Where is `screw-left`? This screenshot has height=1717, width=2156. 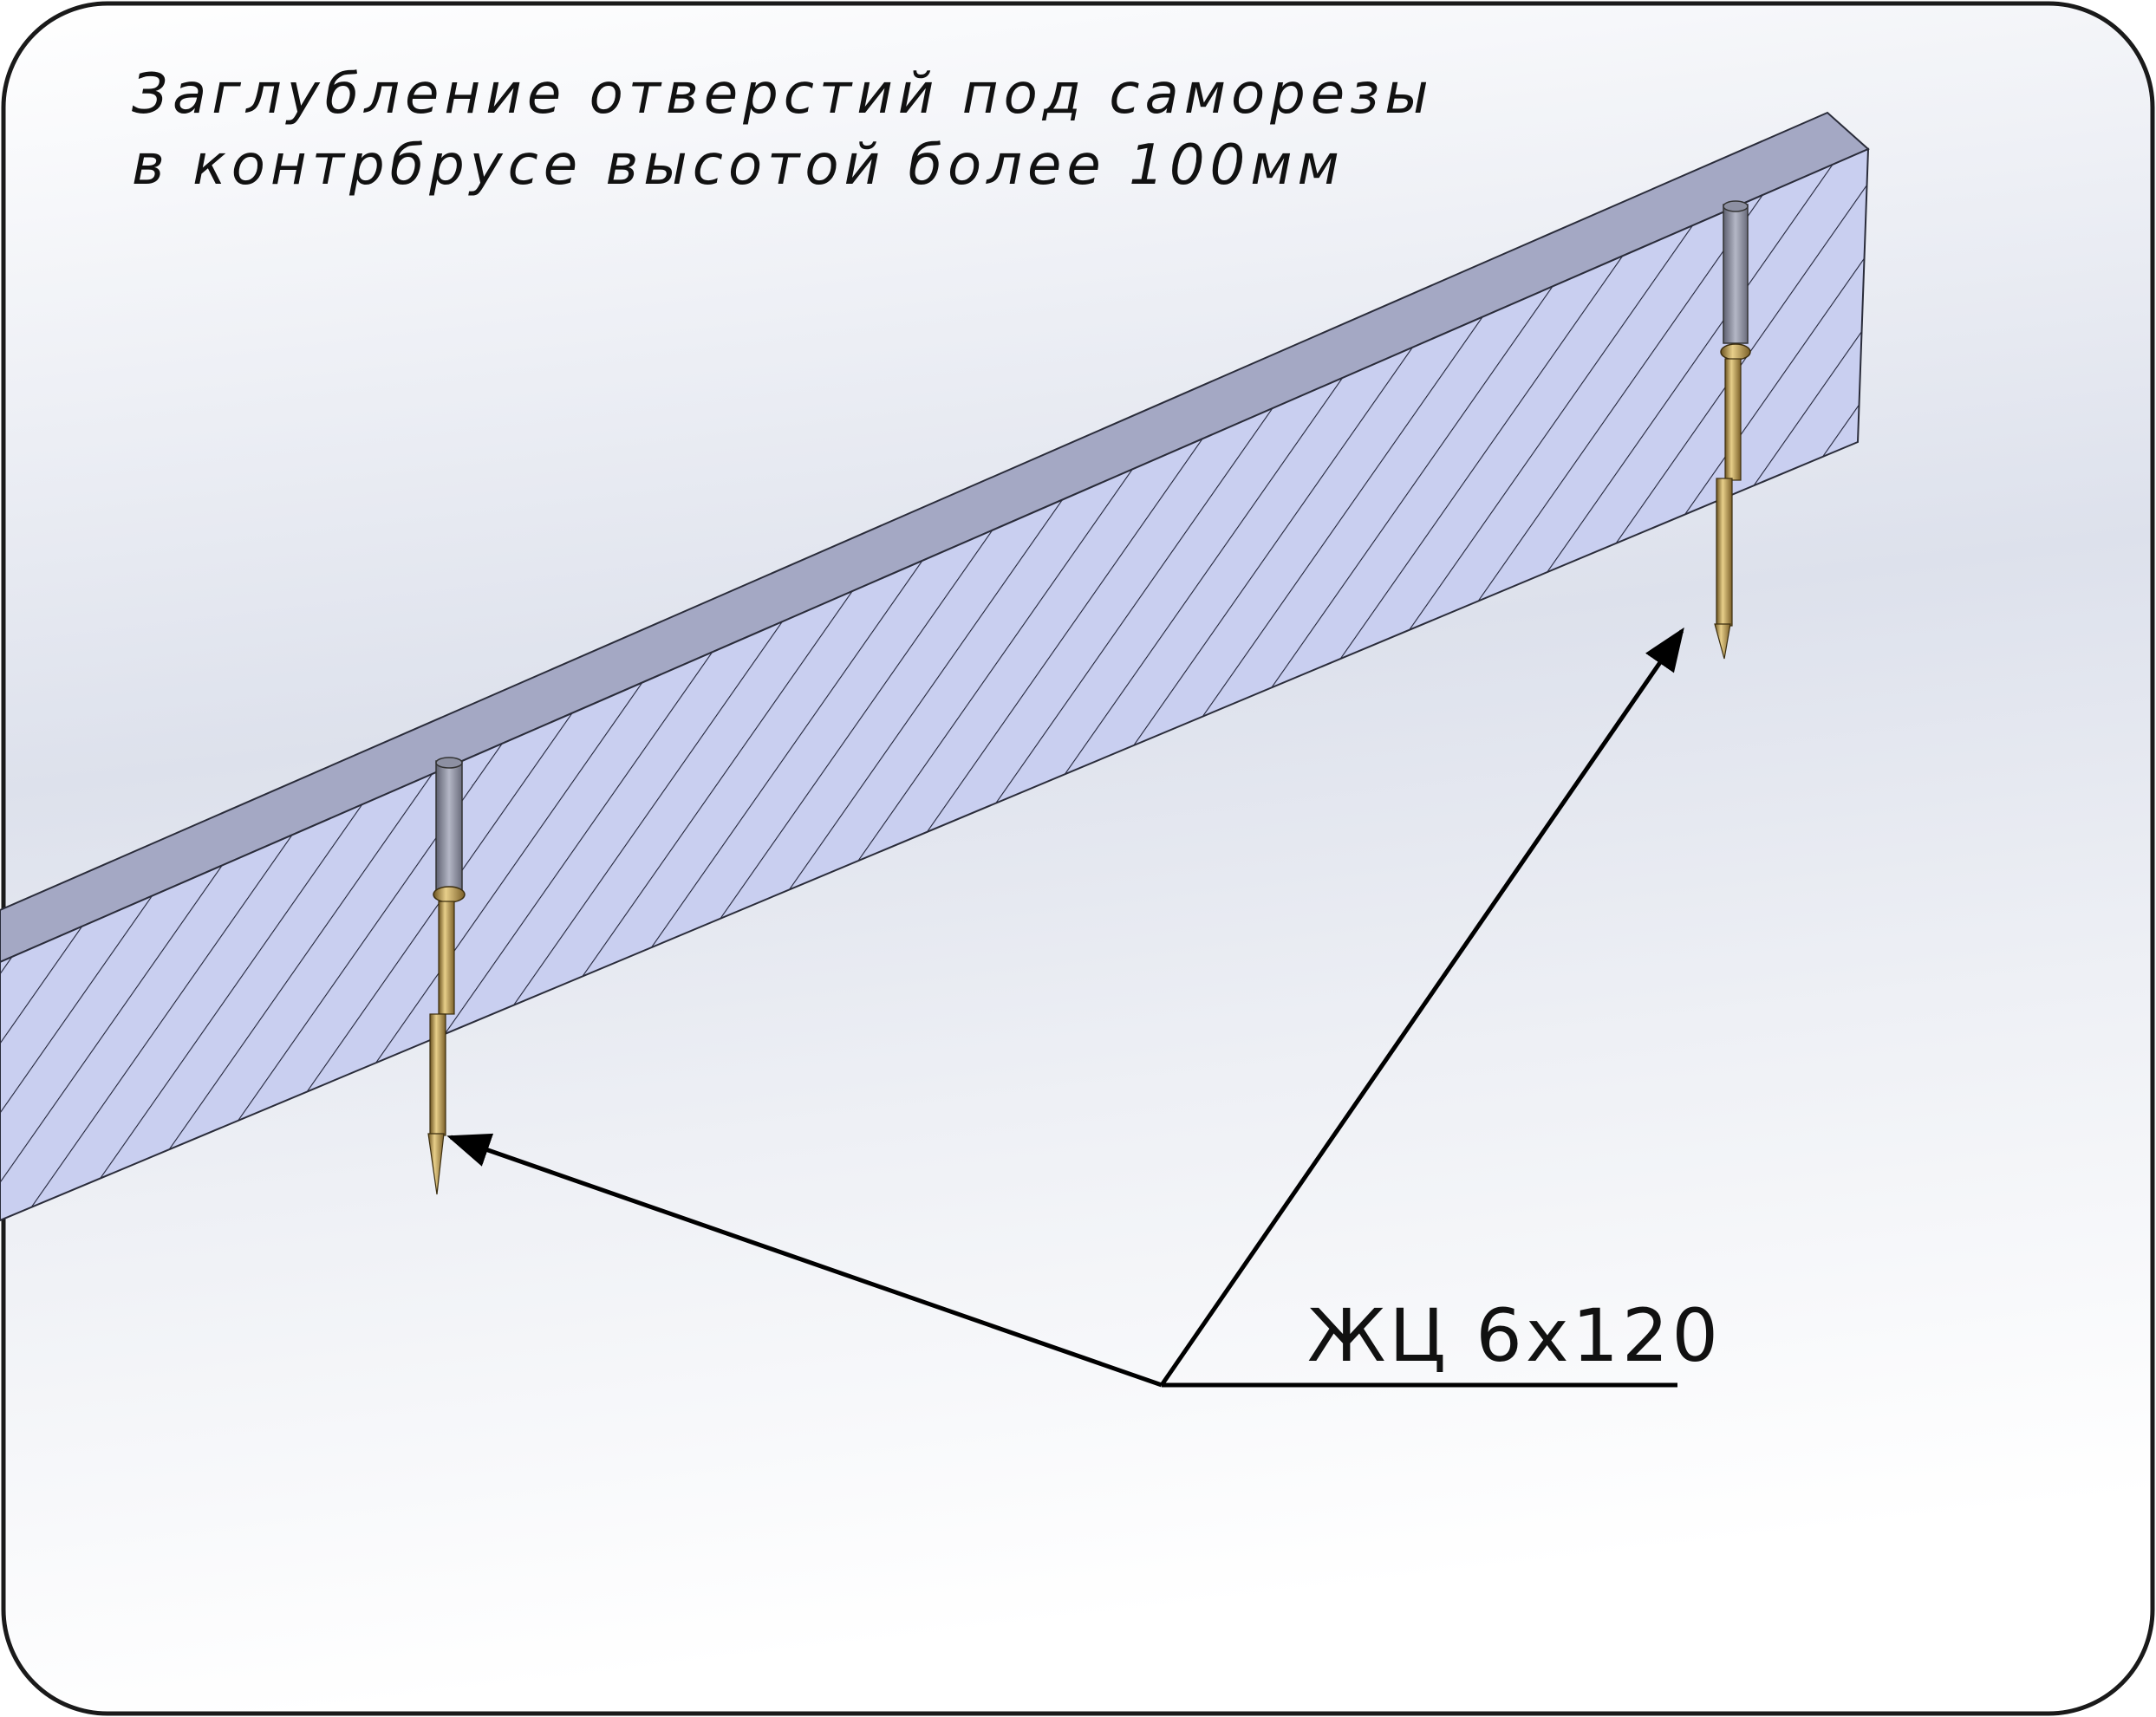
screw-left is located at coordinates (447, 976).